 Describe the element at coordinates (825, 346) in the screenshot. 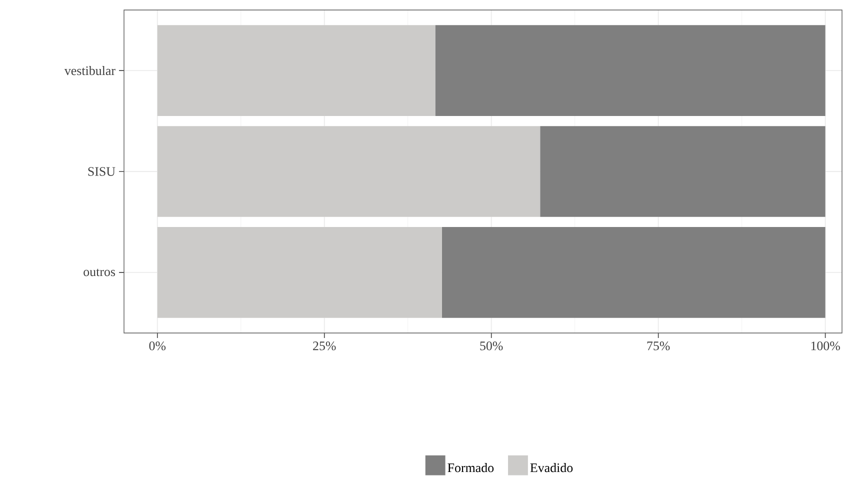

I see `x-tick-label: 100%` at that location.